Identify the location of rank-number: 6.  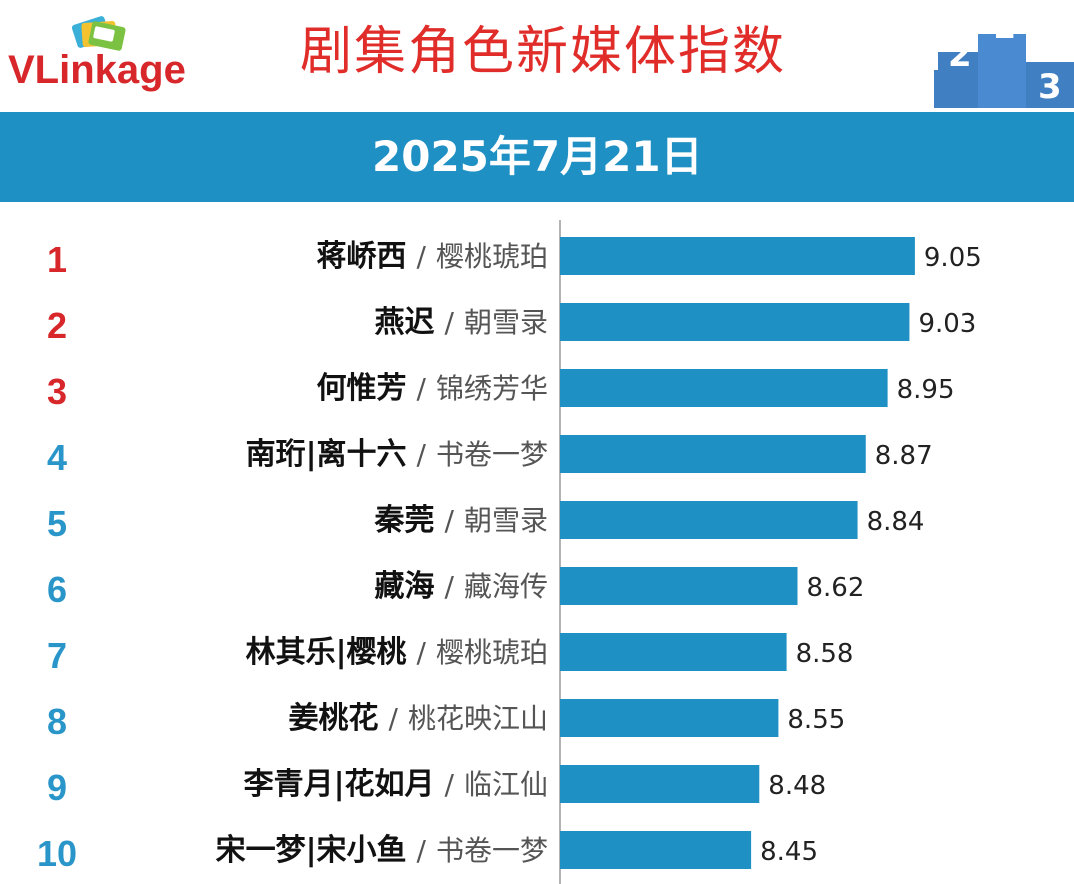
(57, 589).